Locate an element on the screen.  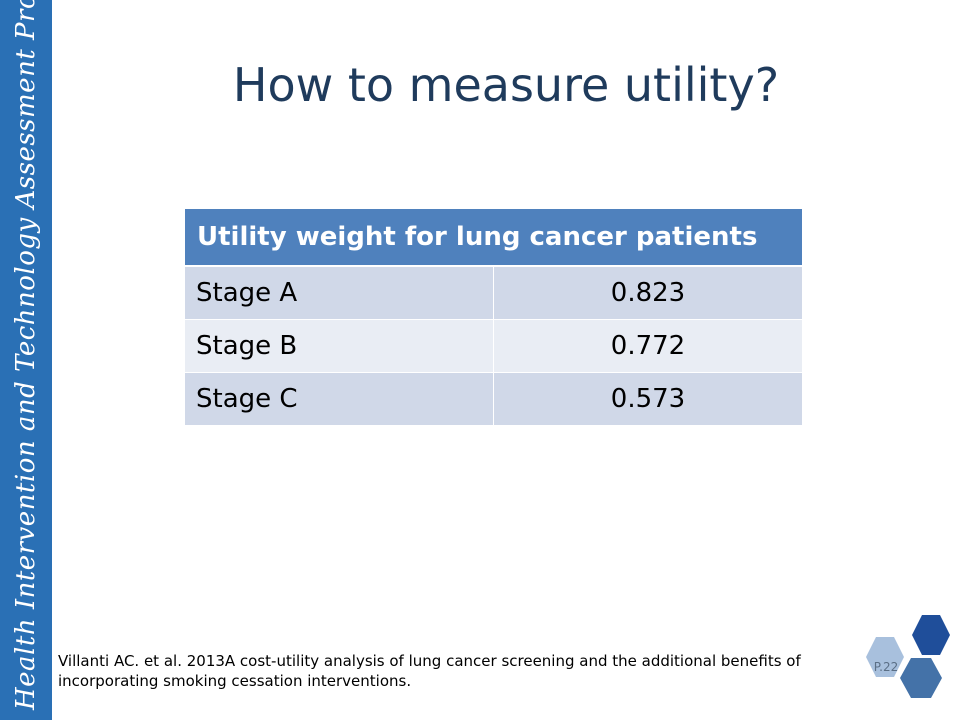
hexagon-dark-shape is located at coordinates (931, 635).